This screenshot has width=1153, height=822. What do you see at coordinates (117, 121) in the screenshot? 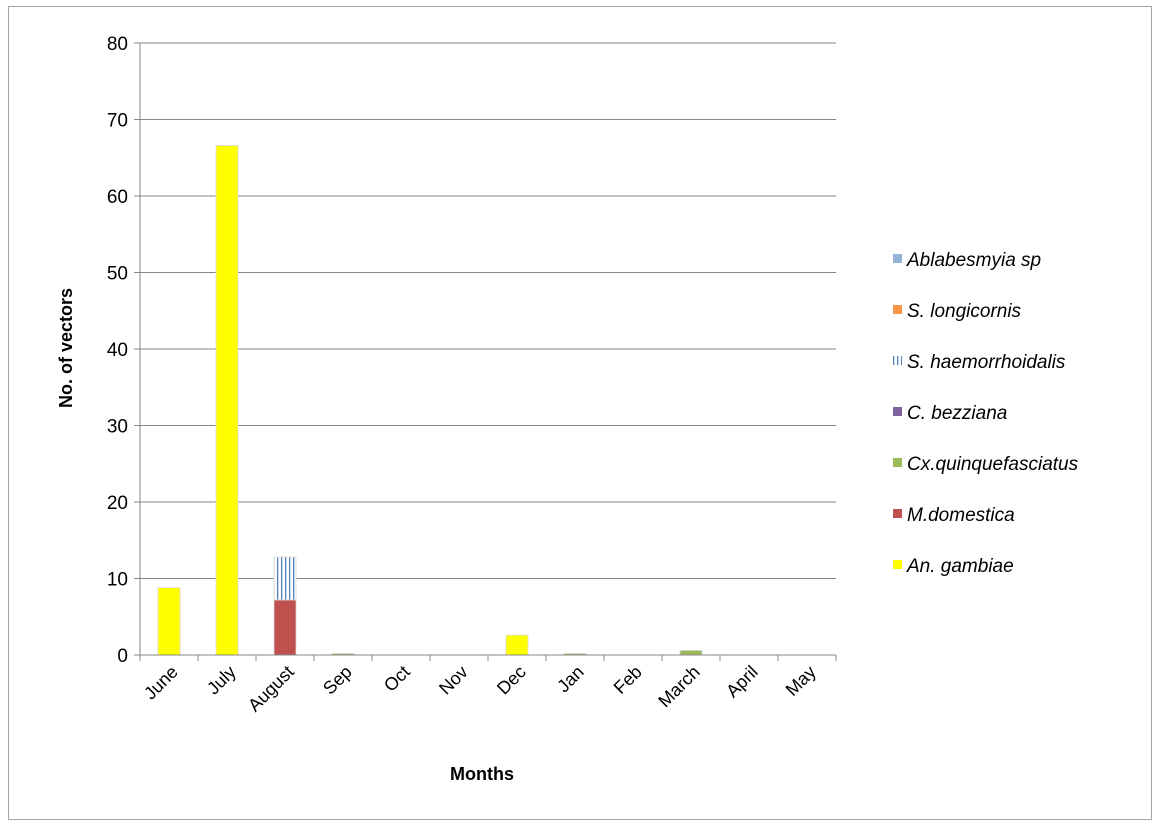
I see `y-tick-label: 70` at bounding box center [117, 121].